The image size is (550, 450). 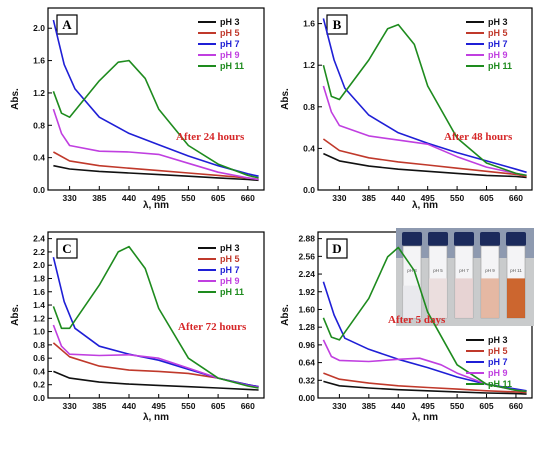 I want to click on vial: pH 5, so click(x=438, y=275).